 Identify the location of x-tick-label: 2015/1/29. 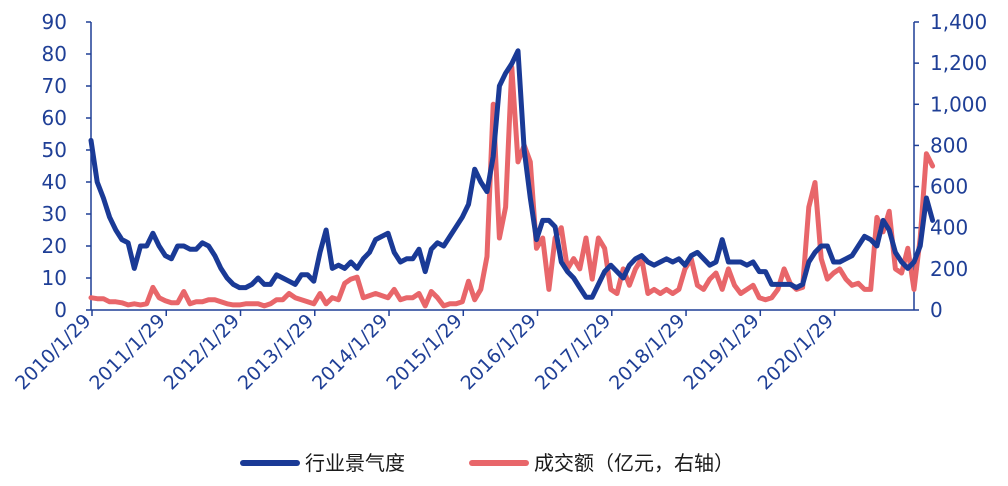
(424, 352).